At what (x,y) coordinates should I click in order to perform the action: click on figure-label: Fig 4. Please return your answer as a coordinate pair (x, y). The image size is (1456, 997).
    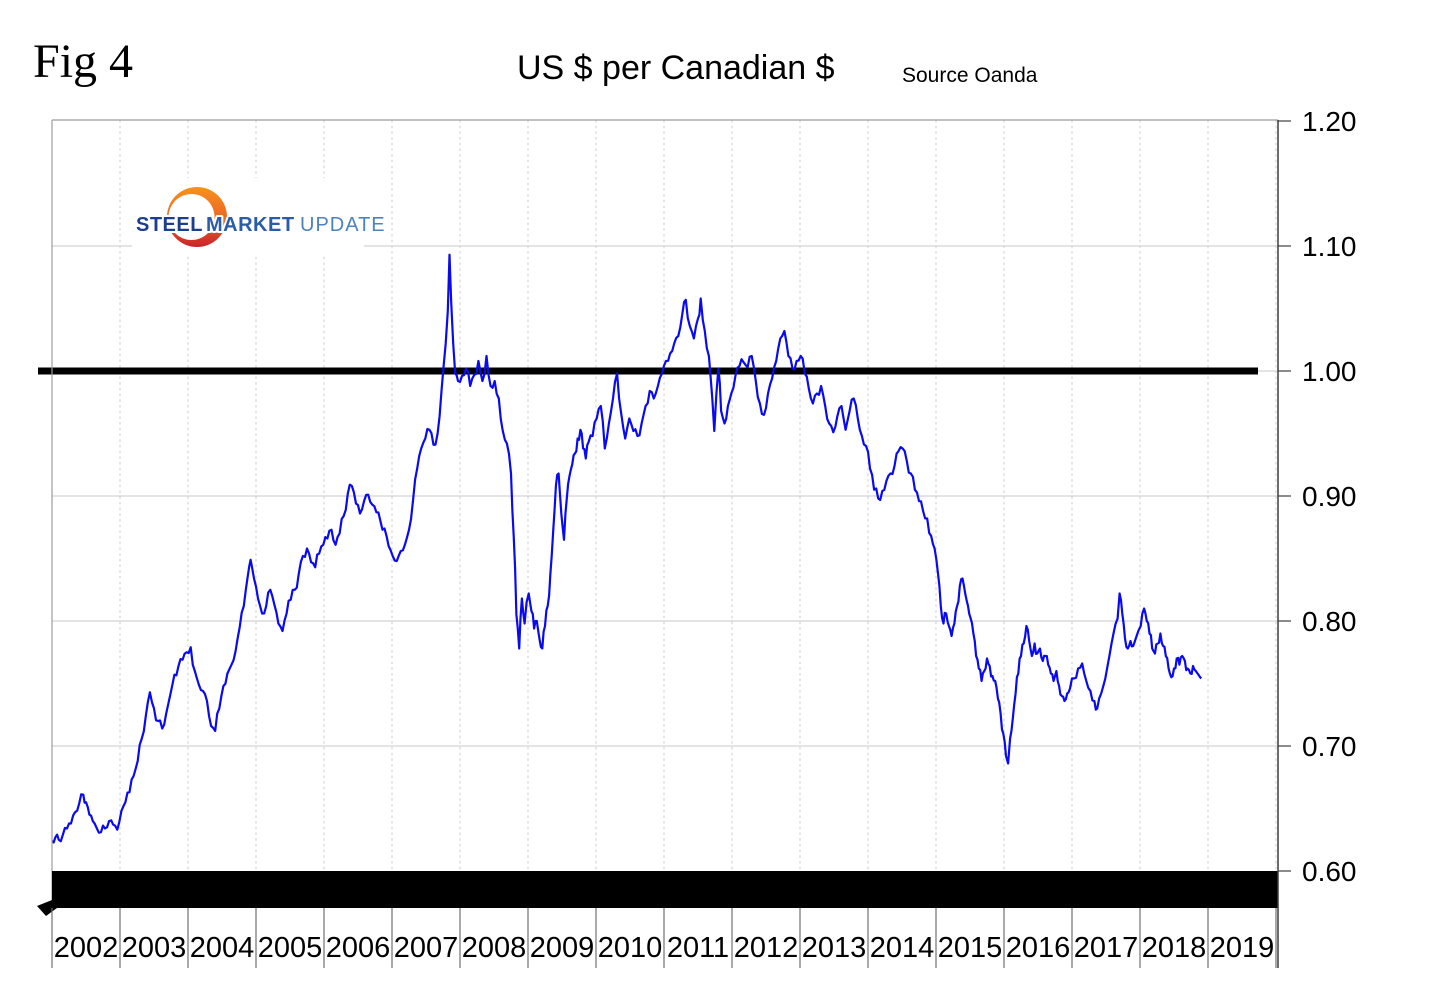
    Looking at the image, I should click on (83, 61).